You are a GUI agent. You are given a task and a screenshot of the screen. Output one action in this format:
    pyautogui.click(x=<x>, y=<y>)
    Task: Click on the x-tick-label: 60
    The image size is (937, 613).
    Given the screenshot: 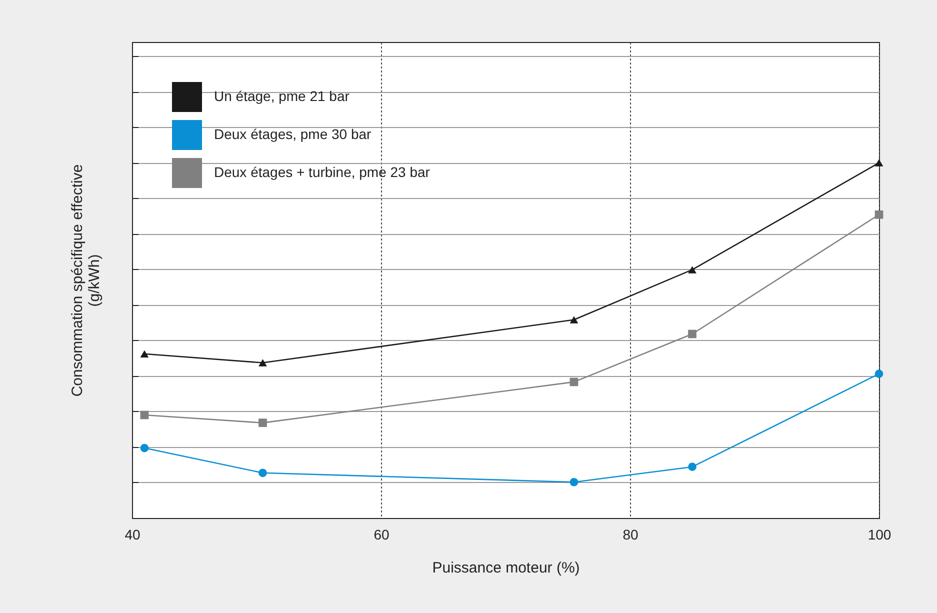 What is the action you would take?
    pyautogui.click(x=382, y=534)
    